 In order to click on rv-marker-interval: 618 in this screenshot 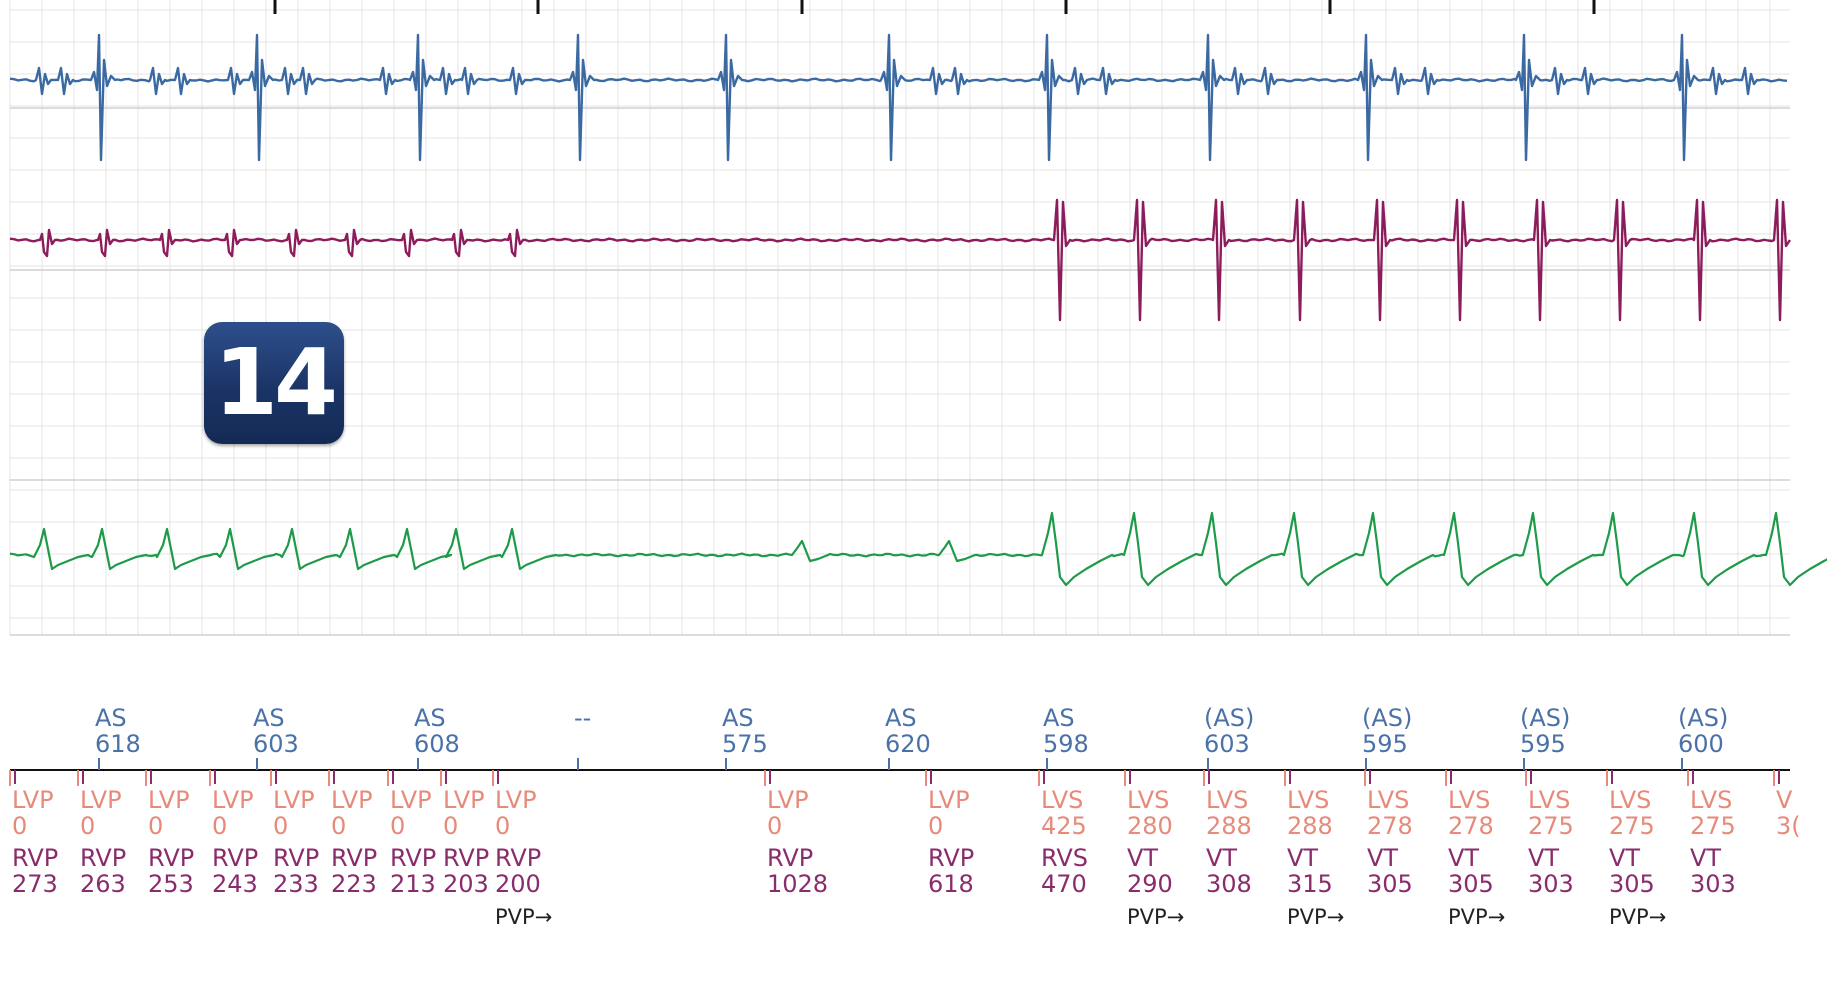, I will do `click(951, 884)`.